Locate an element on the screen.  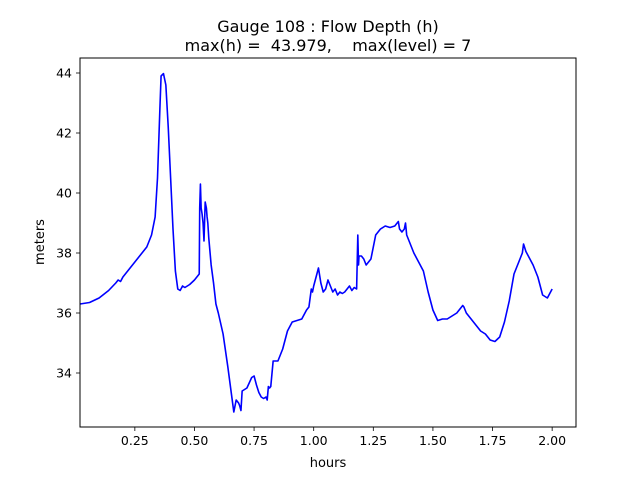
chart-title-line1: Gauge 108 : Flow Depth (h) is located at coordinates (328, 26).